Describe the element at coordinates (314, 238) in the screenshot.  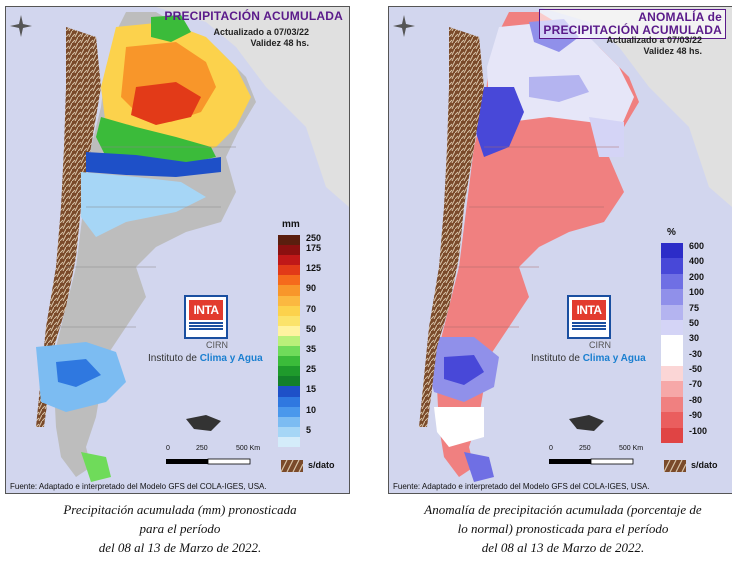
I see `legend-label: 250` at that location.